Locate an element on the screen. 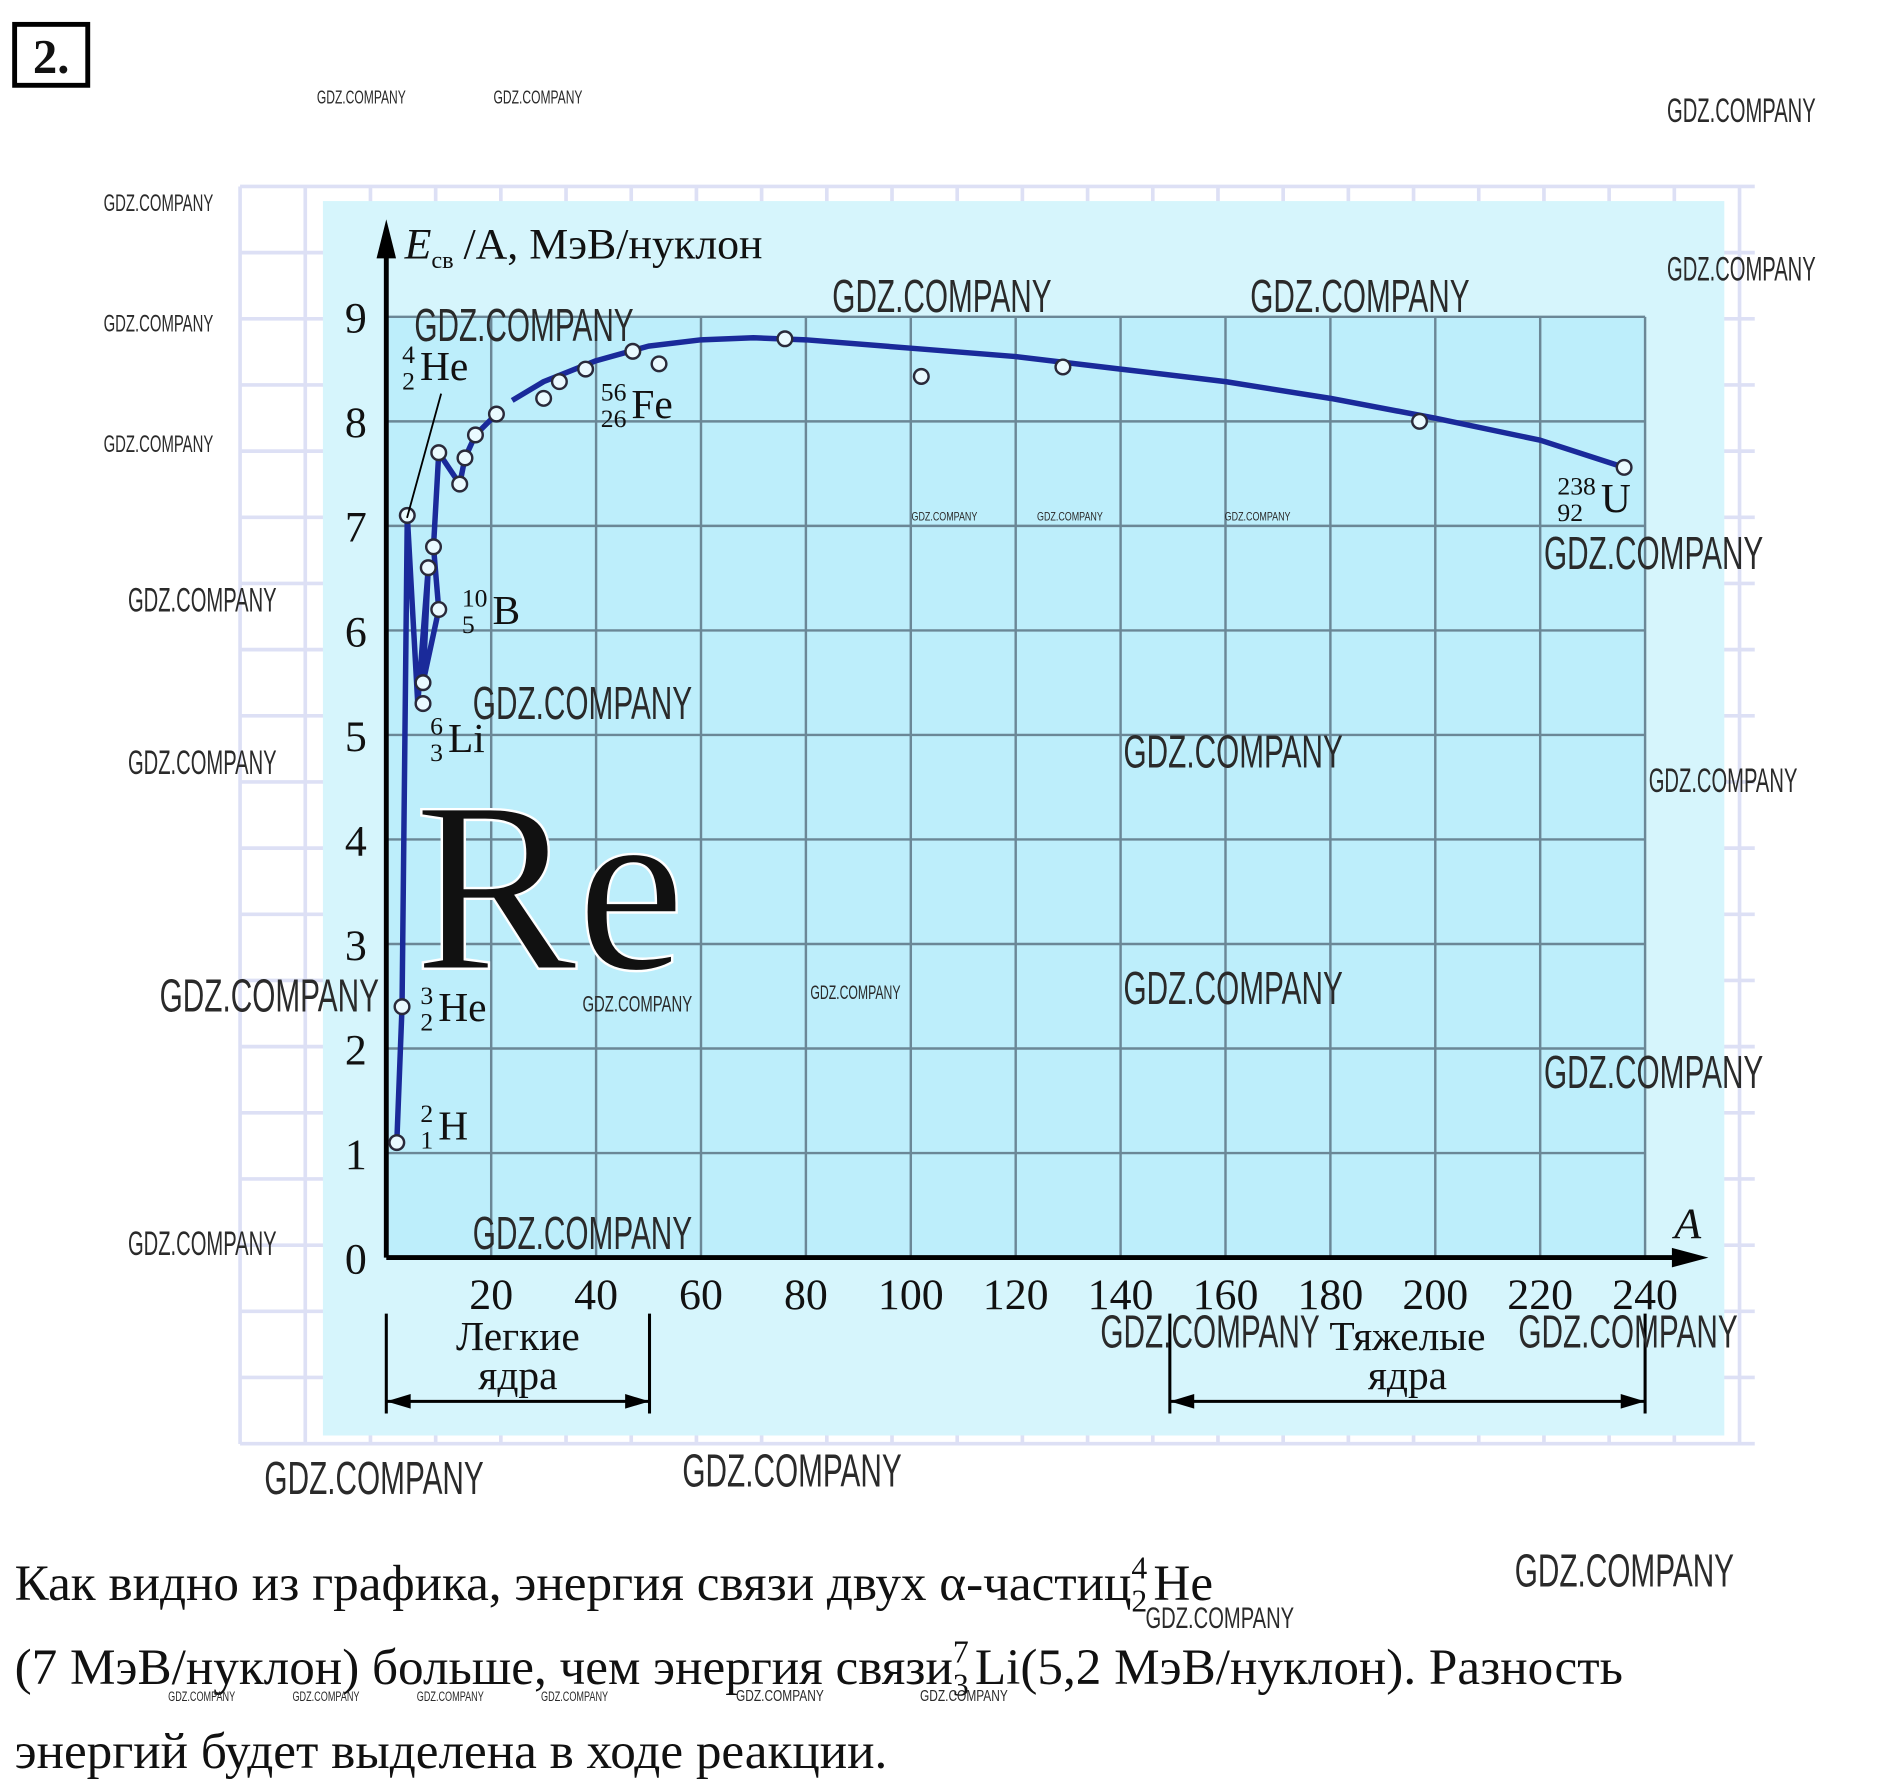  x-tick-label: 40 is located at coordinates (596, 1295).